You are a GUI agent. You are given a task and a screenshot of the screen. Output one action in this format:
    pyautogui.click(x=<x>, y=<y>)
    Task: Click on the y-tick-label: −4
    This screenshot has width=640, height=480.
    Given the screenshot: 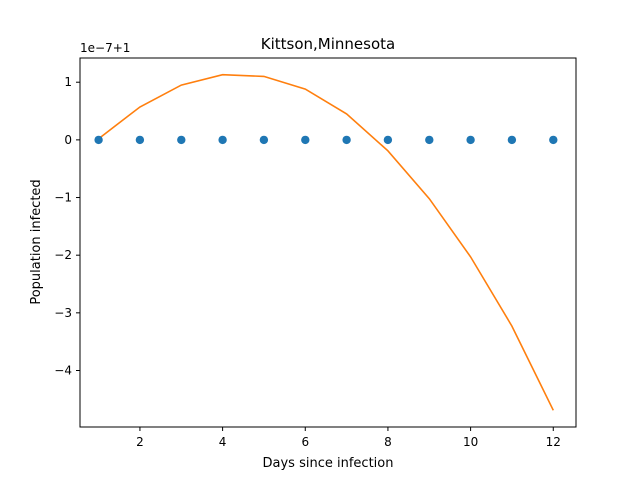 What is the action you would take?
    pyautogui.click(x=63, y=370)
    